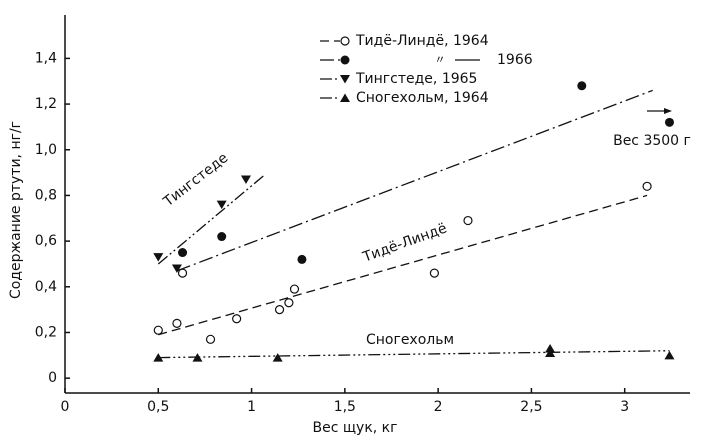  Describe the element at coordinates (46, 104) in the screenshot. I see `y-tick-label: 1,2` at that location.